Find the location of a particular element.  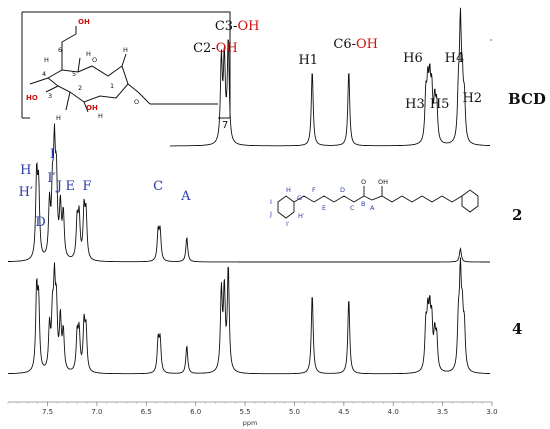

x-tick-label: 4.5 is located at coordinates (343, 412).